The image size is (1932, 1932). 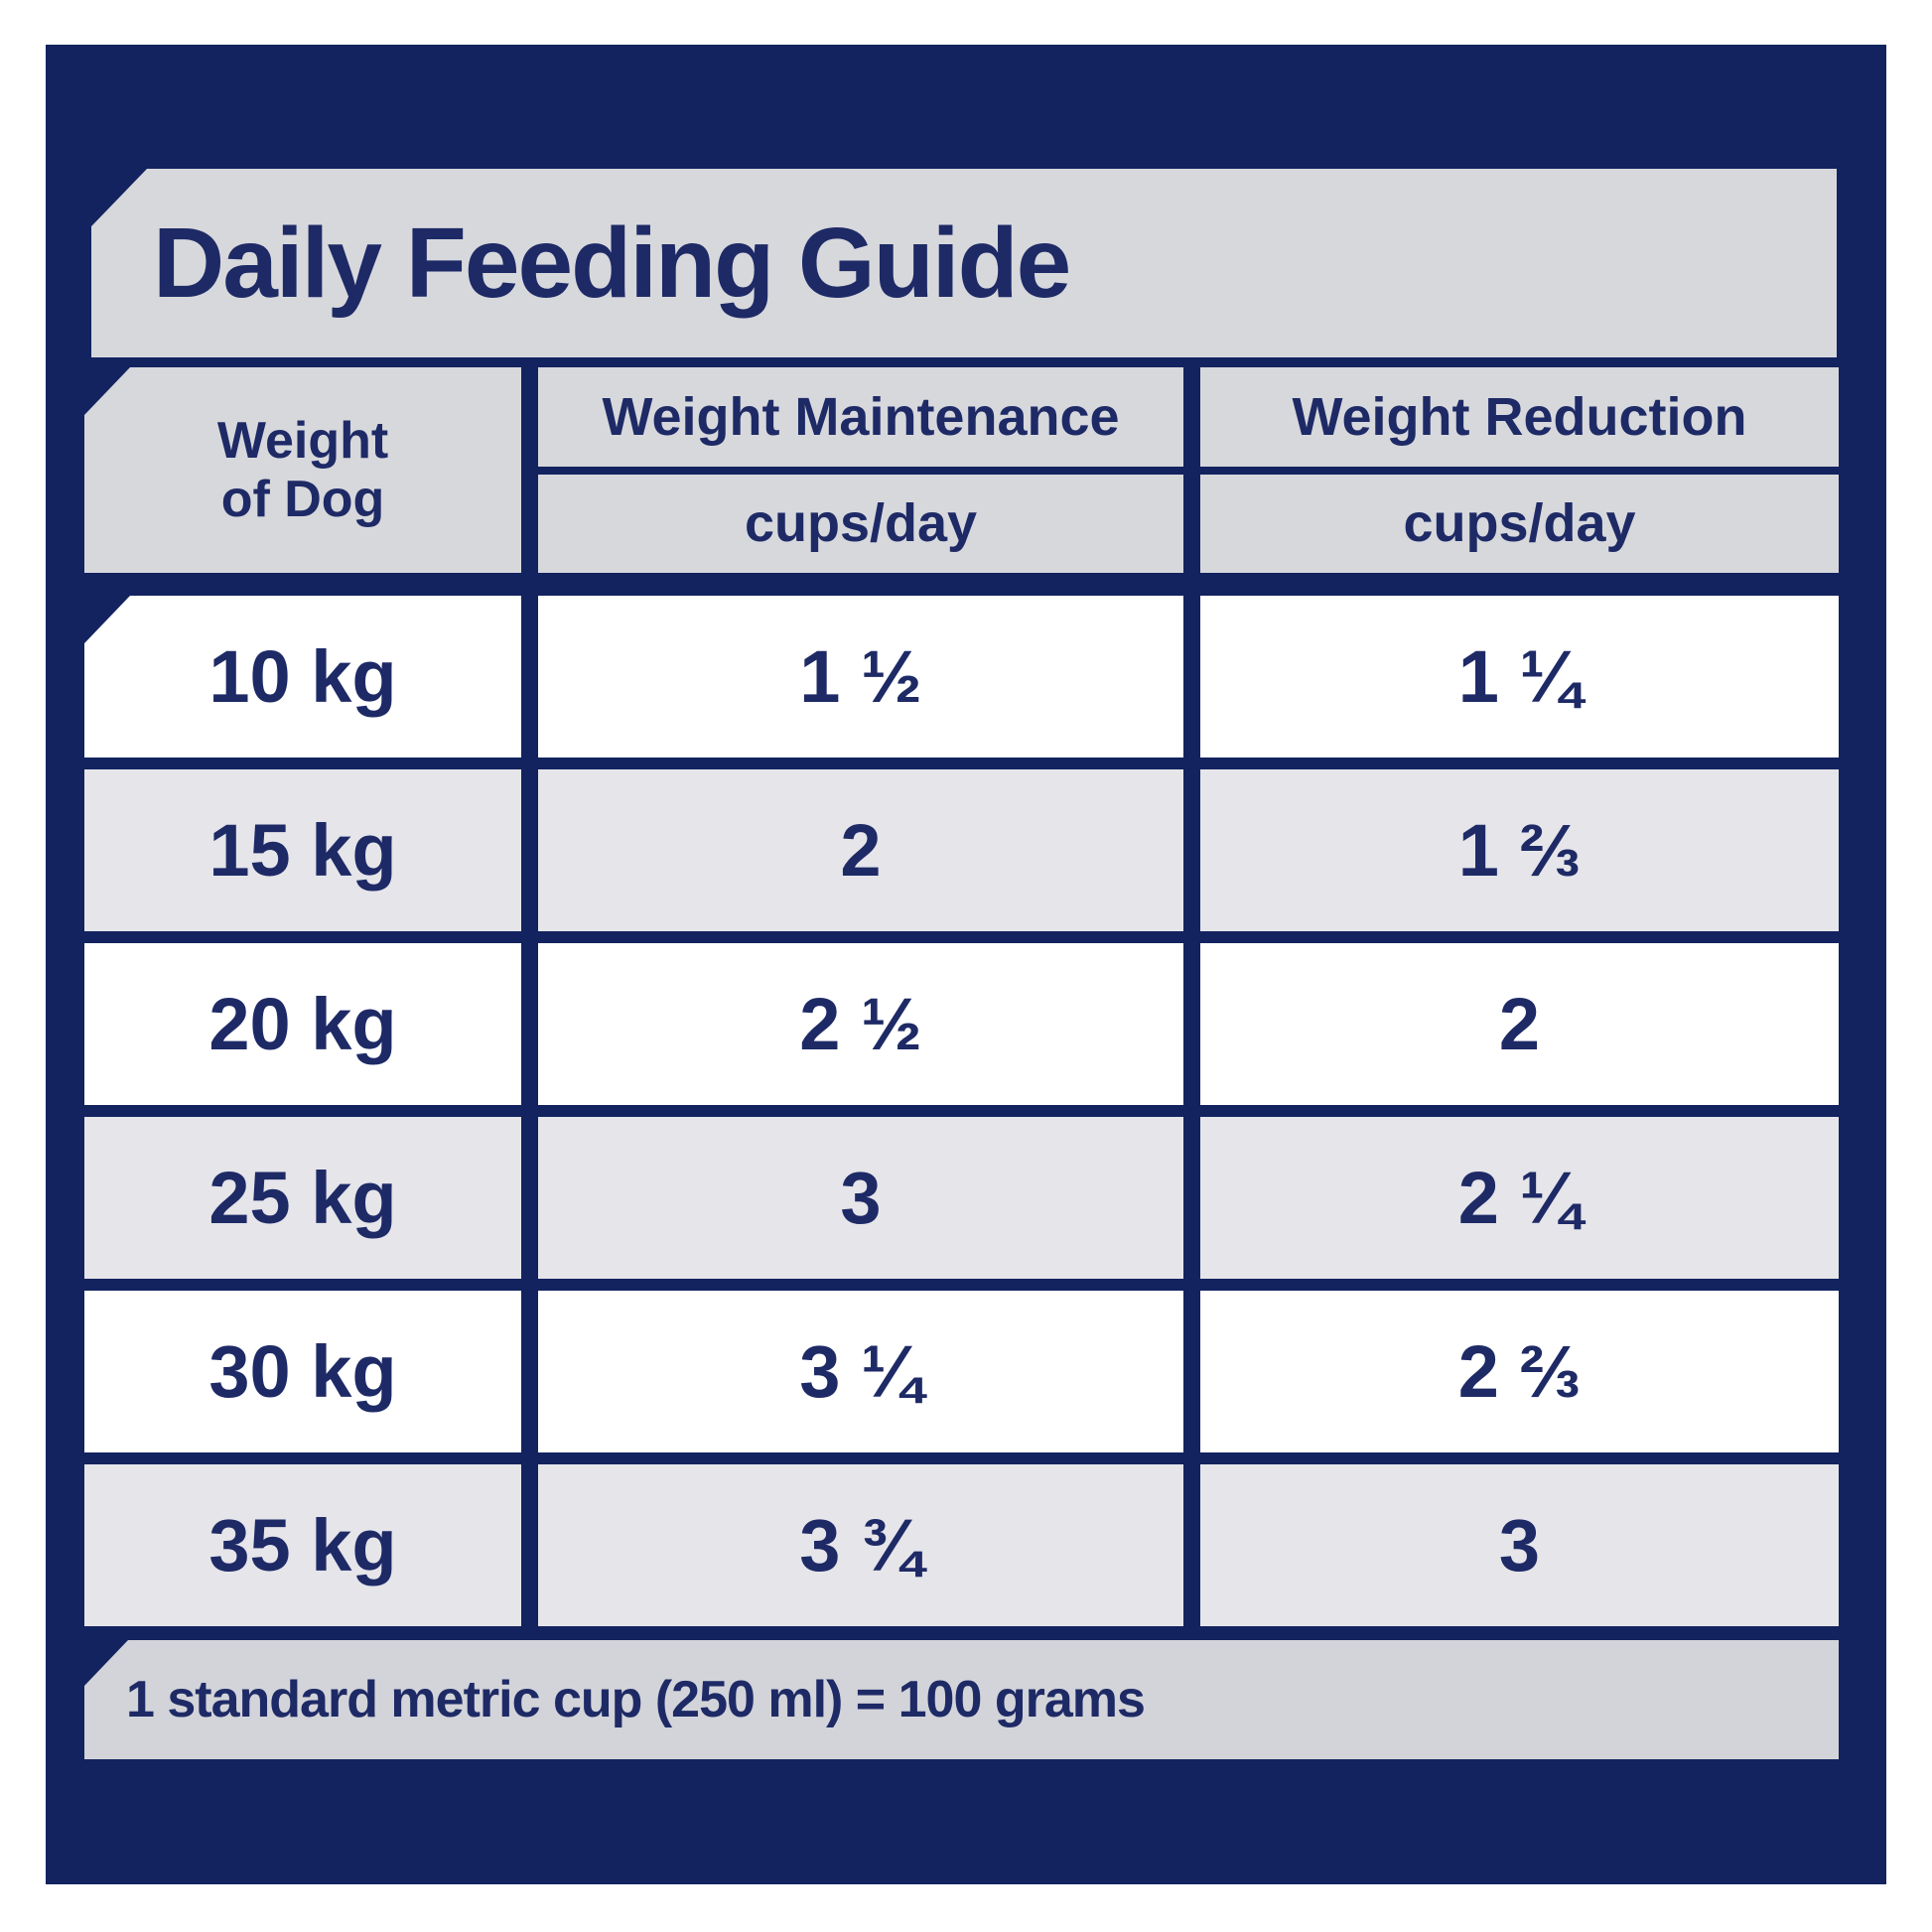 What do you see at coordinates (1520, 677) in the screenshot?
I see `reduction-cell: 1 ¼` at bounding box center [1520, 677].